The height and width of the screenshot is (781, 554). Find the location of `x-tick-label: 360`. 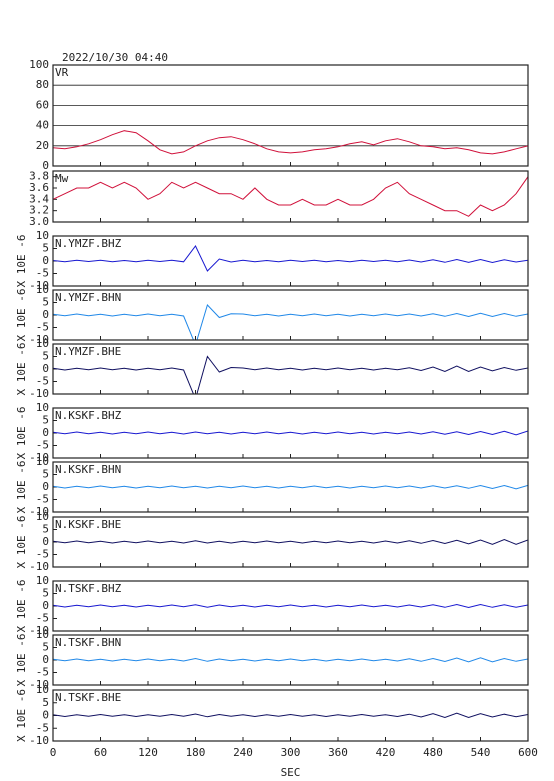

x-tick-label: 360 is located at coordinates (338, 752).